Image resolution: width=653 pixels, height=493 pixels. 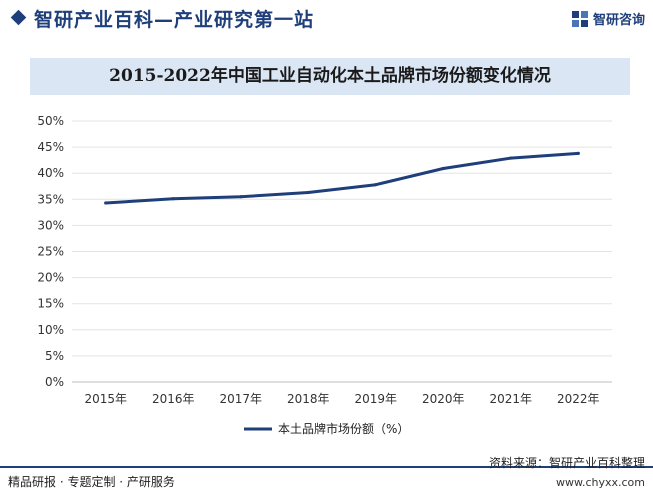 What do you see at coordinates (50, 121) in the screenshot?
I see `y-tick-label: 50%` at bounding box center [50, 121].